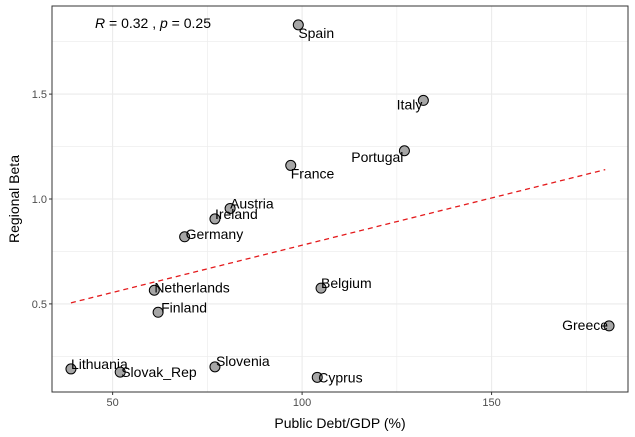 The image size is (635, 437). Describe the element at coordinates (120, 372) in the screenshot. I see `point-slovak-rep` at that location.